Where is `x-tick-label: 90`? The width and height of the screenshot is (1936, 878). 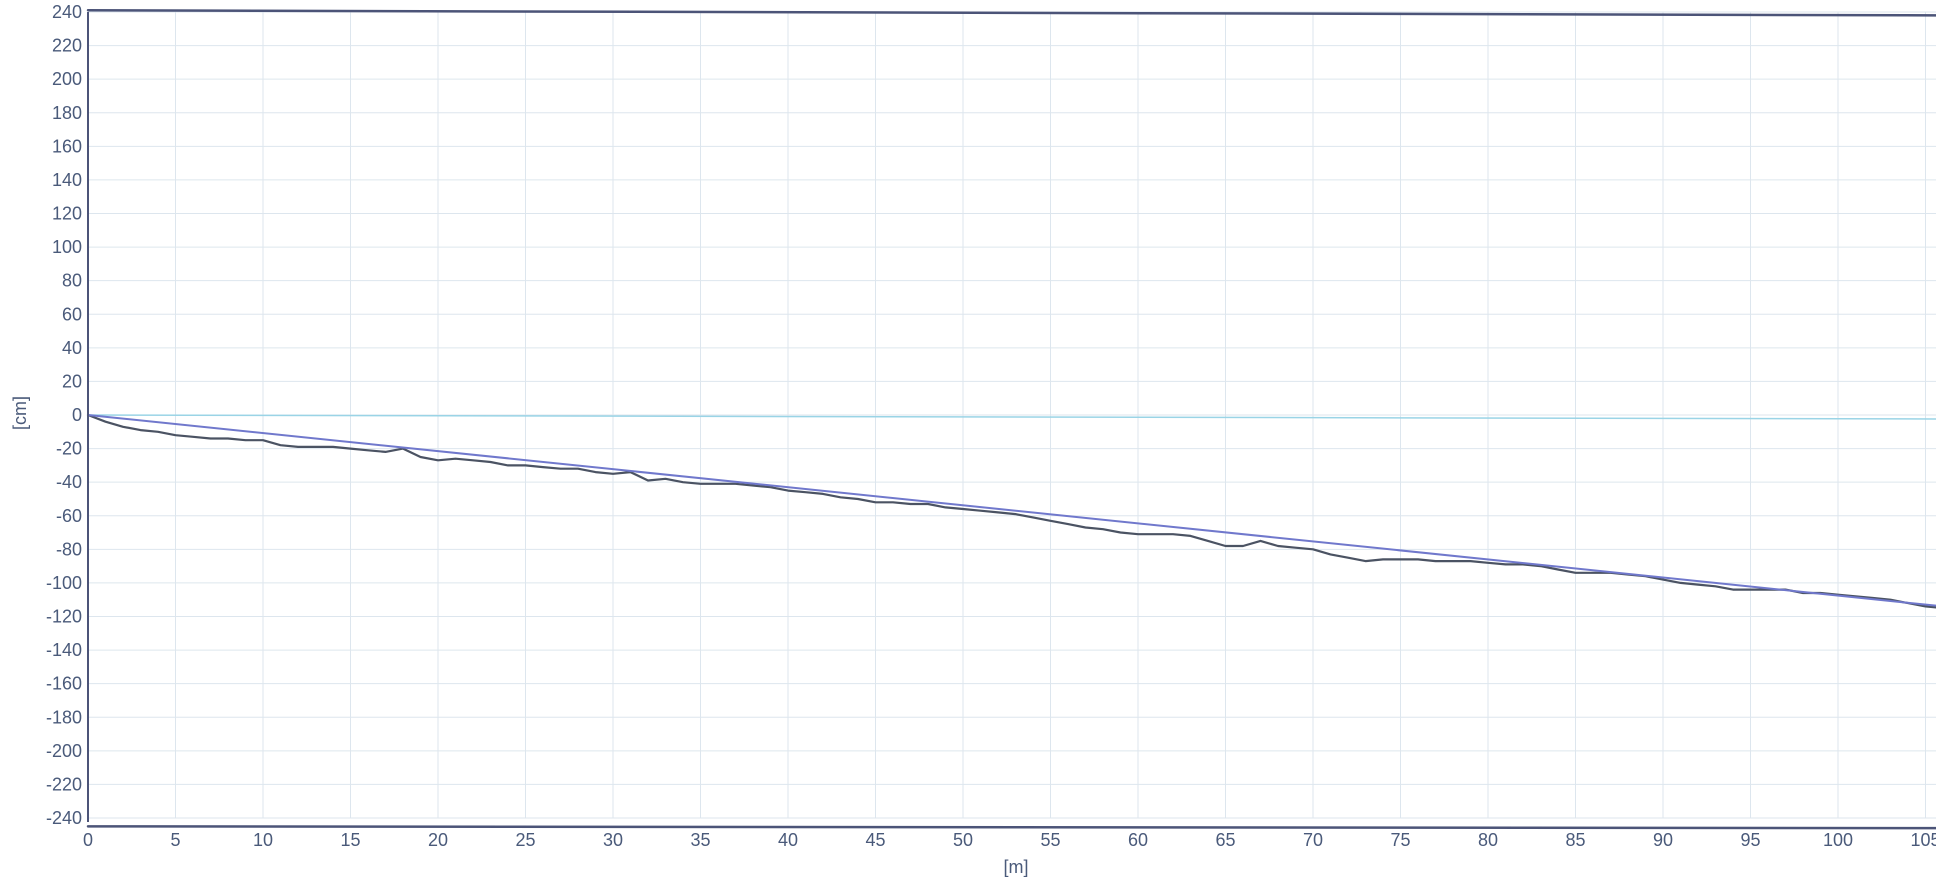
x-tick-label: 90 is located at coordinates (1663, 840).